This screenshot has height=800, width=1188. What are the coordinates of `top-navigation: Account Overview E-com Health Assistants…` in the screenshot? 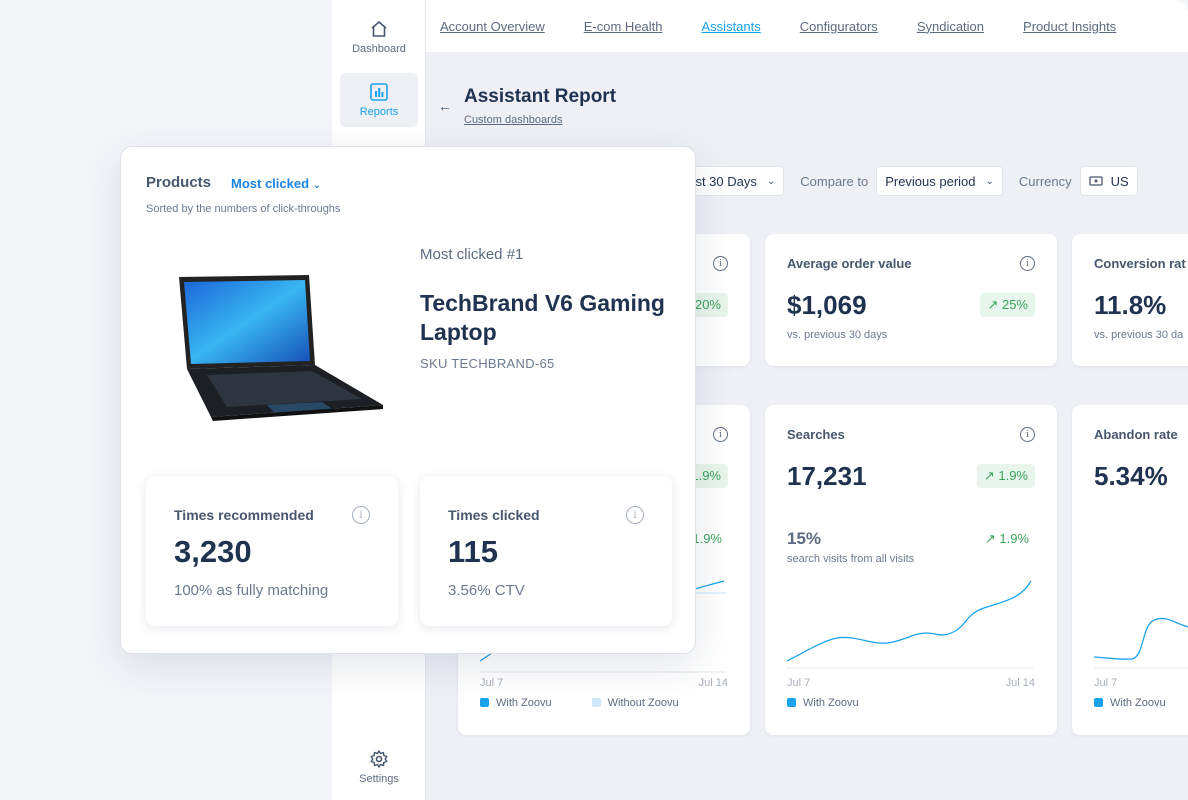 It's located at (807, 26).